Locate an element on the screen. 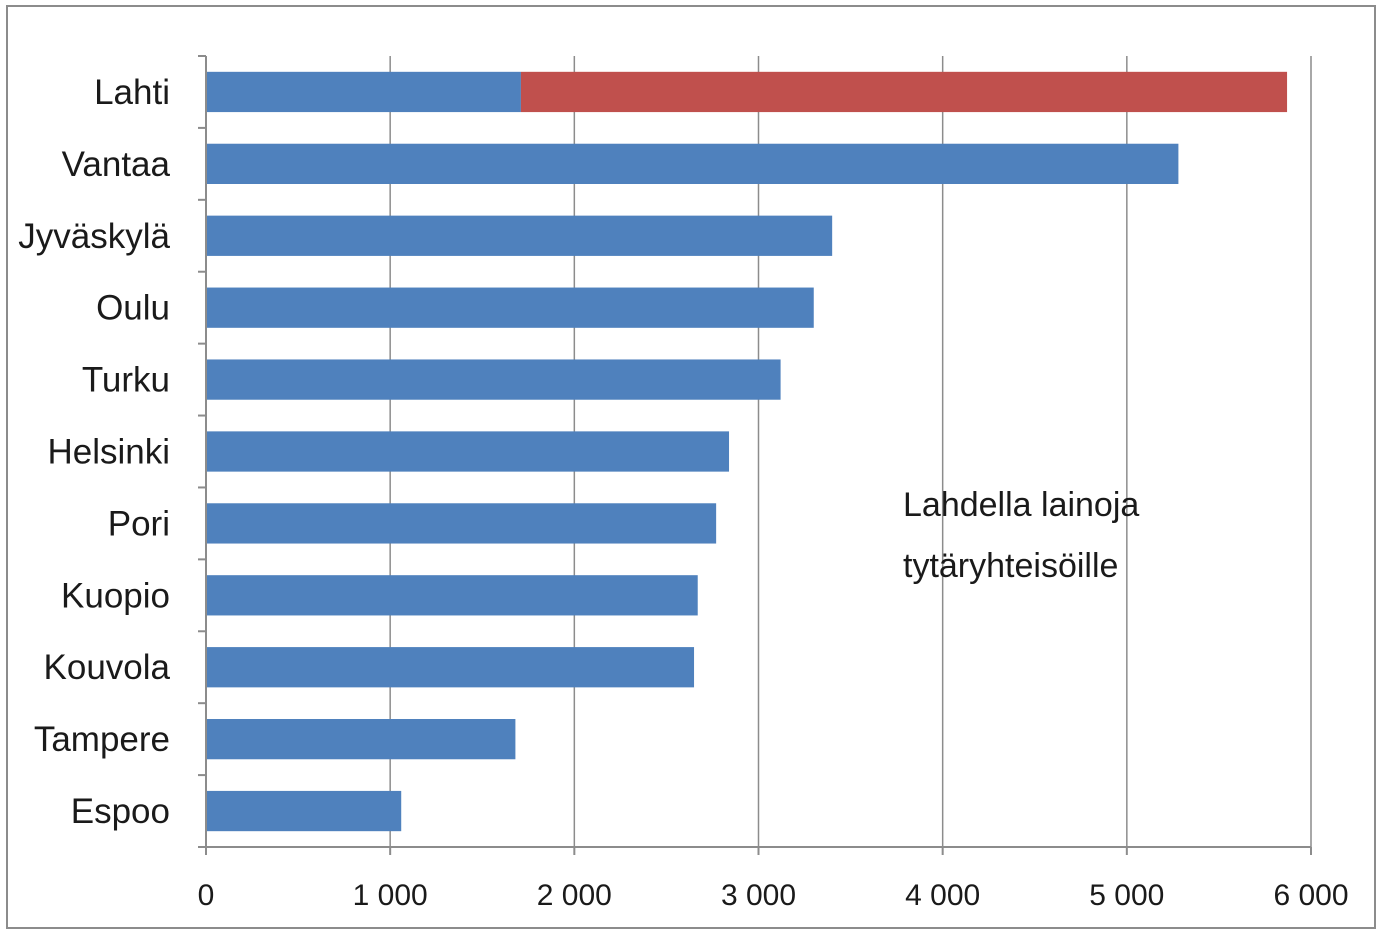 The height and width of the screenshot is (937, 1384). x-tick-labels: 0 1 000 2 000 3 000 4 000 5 000 6 000 is located at coordinates (773, 895).